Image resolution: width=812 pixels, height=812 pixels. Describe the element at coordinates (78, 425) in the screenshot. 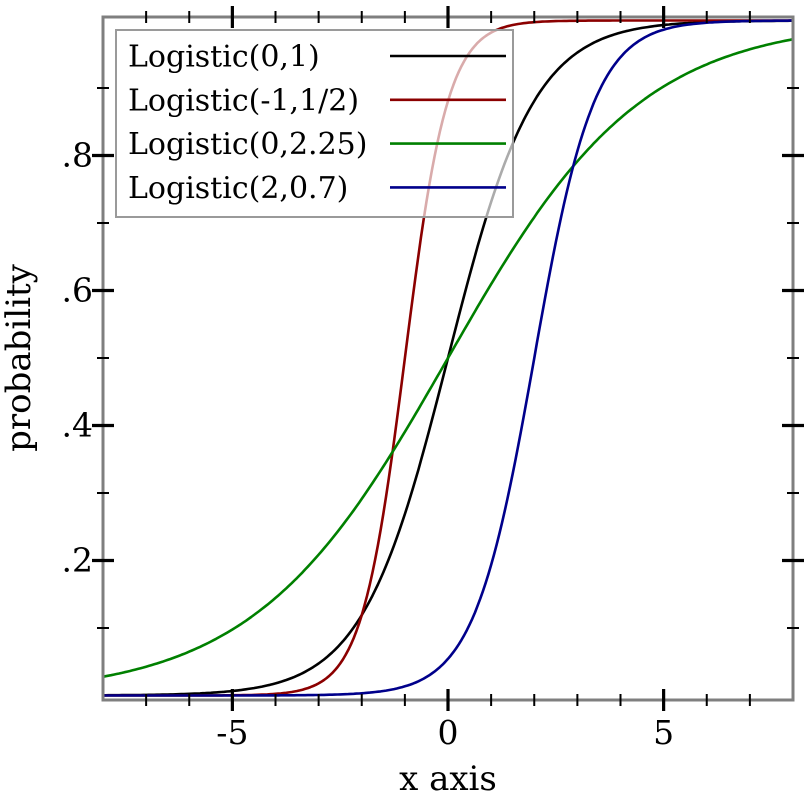

I see `y-tick-label: .4` at that location.